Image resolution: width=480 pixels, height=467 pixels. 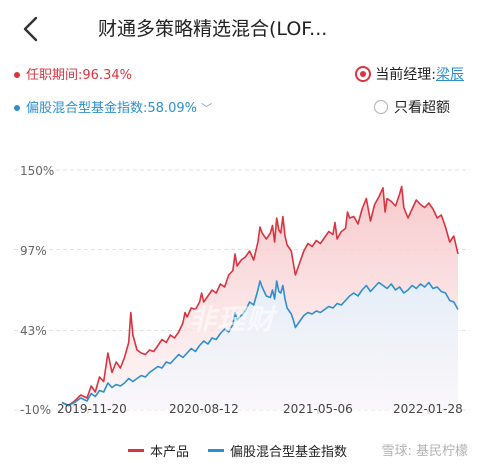 What do you see at coordinates (37, 171) in the screenshot?
I see `y-tick-label: 150%` at bounding box center [37, 171].